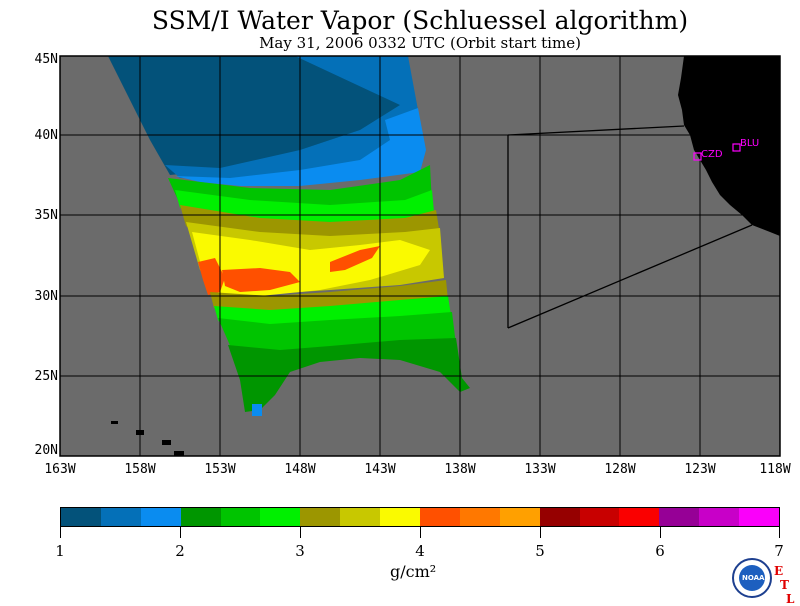 This screenshot has width=800, height=606. Describe the element at coordinates (729, 146) in the screenshot. I see `land-west-coast` at that location.